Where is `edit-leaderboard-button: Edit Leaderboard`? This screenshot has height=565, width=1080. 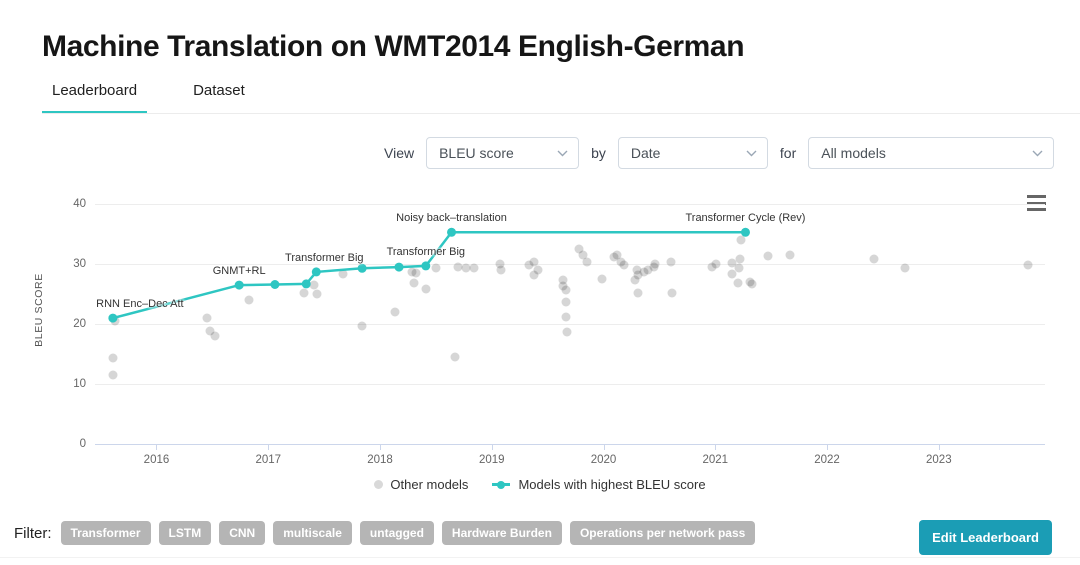 edit-leaderboard-button: Edit Leaderboard is located at coordinates (985, 537).